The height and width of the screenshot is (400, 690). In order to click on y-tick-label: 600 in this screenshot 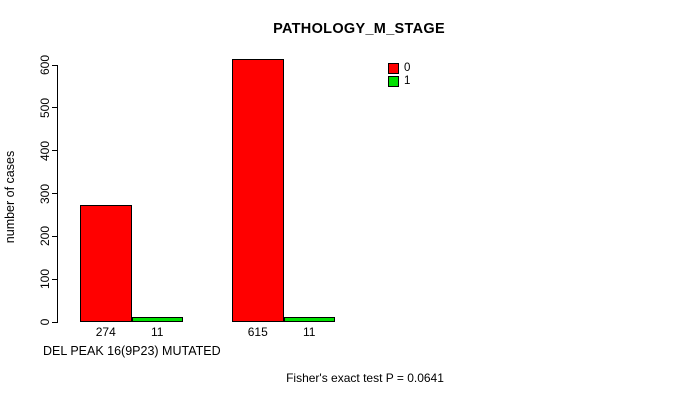, I will do `click(45, 65)`.